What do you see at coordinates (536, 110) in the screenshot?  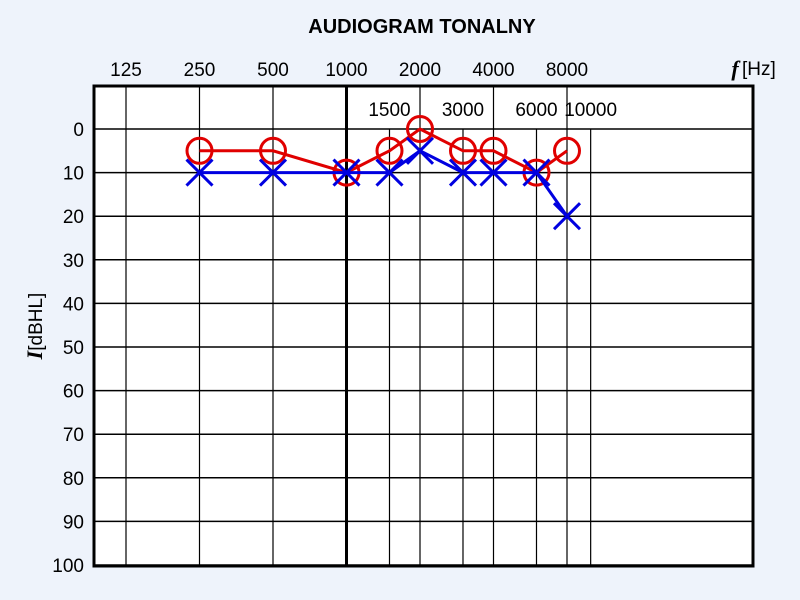 I see `x-tick-label-secondary: 6000` at bounding box center [536, 110].